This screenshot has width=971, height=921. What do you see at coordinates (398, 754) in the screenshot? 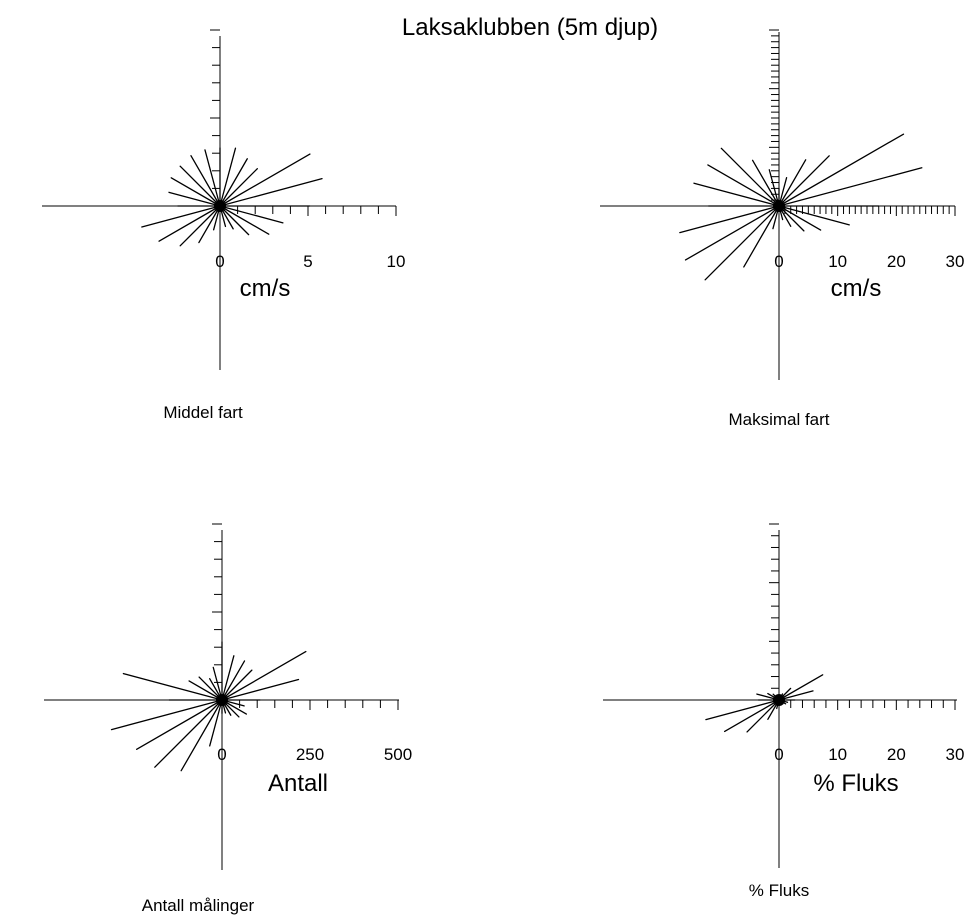
I see `x-tick-label: 500` at bounding box center [398, 754].